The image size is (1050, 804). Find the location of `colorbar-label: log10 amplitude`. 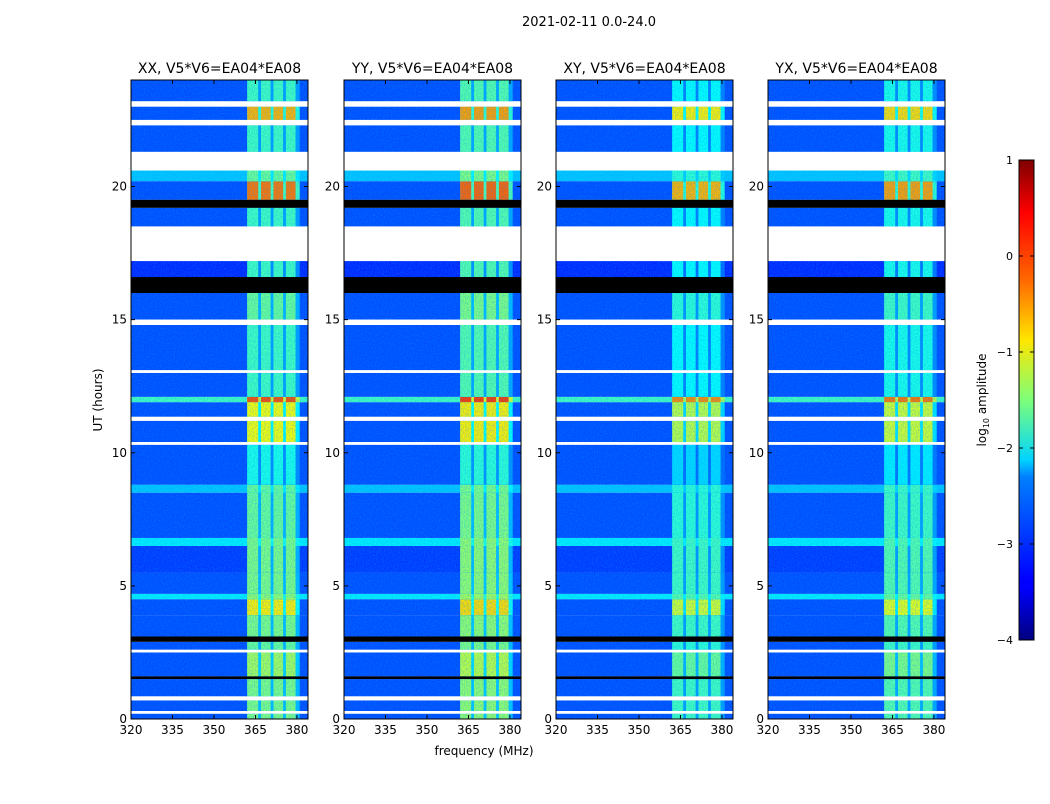

colorbar-label: log10 amplitude is located at coordinates (983, 400).